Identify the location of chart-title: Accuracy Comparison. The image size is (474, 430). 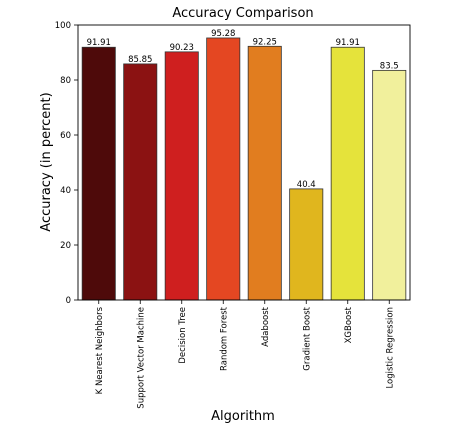
(242, 13).